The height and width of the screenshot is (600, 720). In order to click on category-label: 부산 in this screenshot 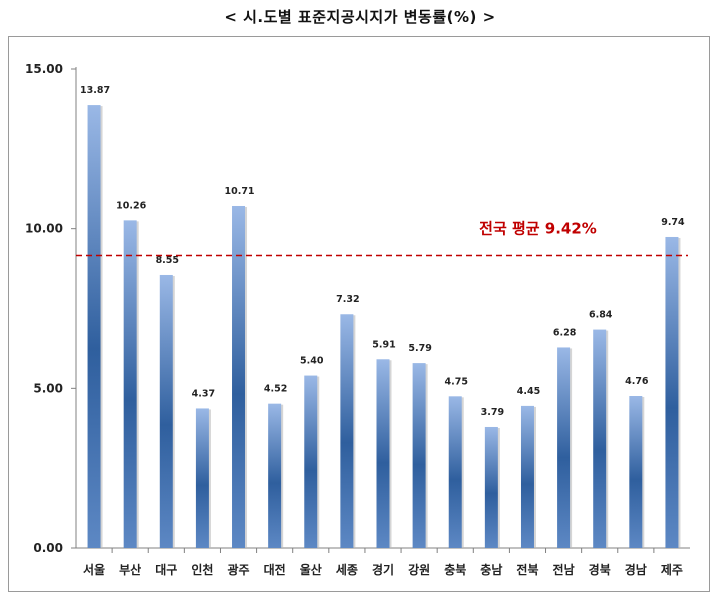, I will do `click(130, 569)`.